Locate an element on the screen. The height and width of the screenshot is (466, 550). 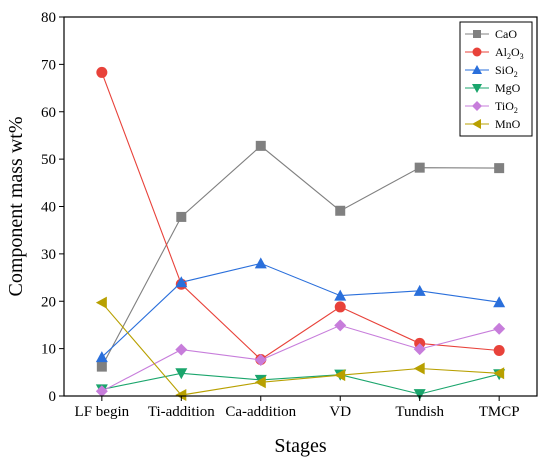
legend-label: CaO is located at coordinates (506, 34).